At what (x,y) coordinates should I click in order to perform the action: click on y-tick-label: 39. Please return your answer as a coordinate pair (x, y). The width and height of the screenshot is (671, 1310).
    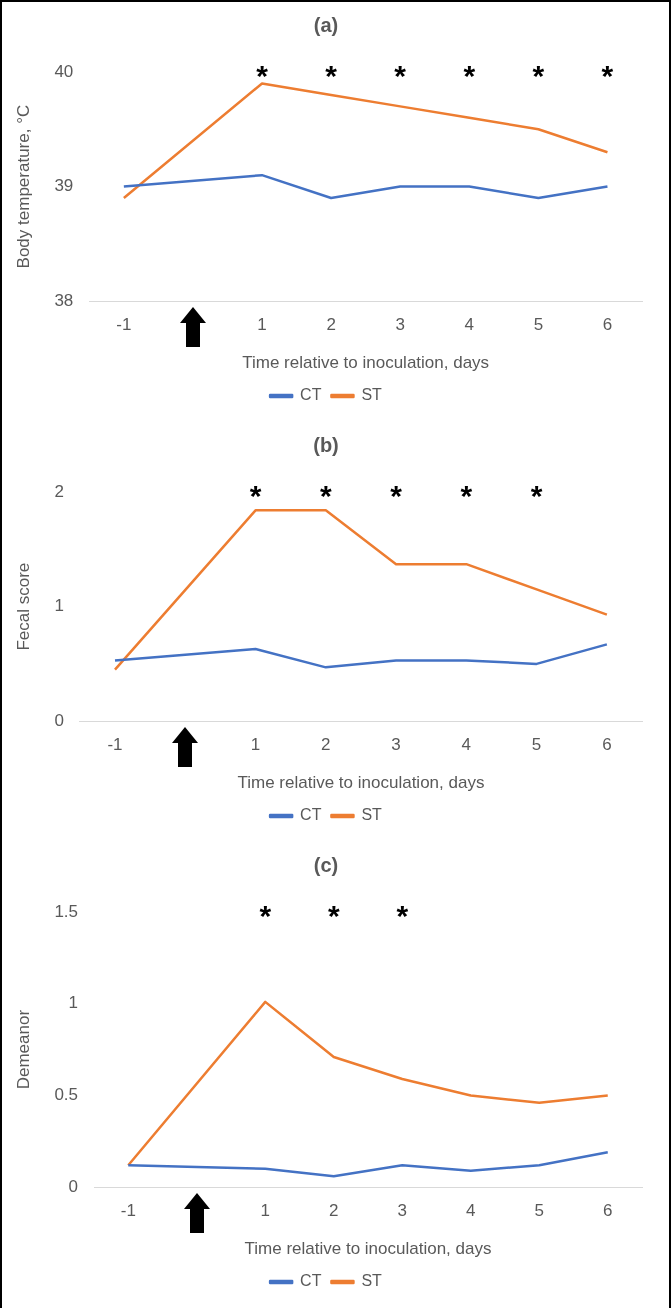
    Looking at the image, I should click on (64, 186).